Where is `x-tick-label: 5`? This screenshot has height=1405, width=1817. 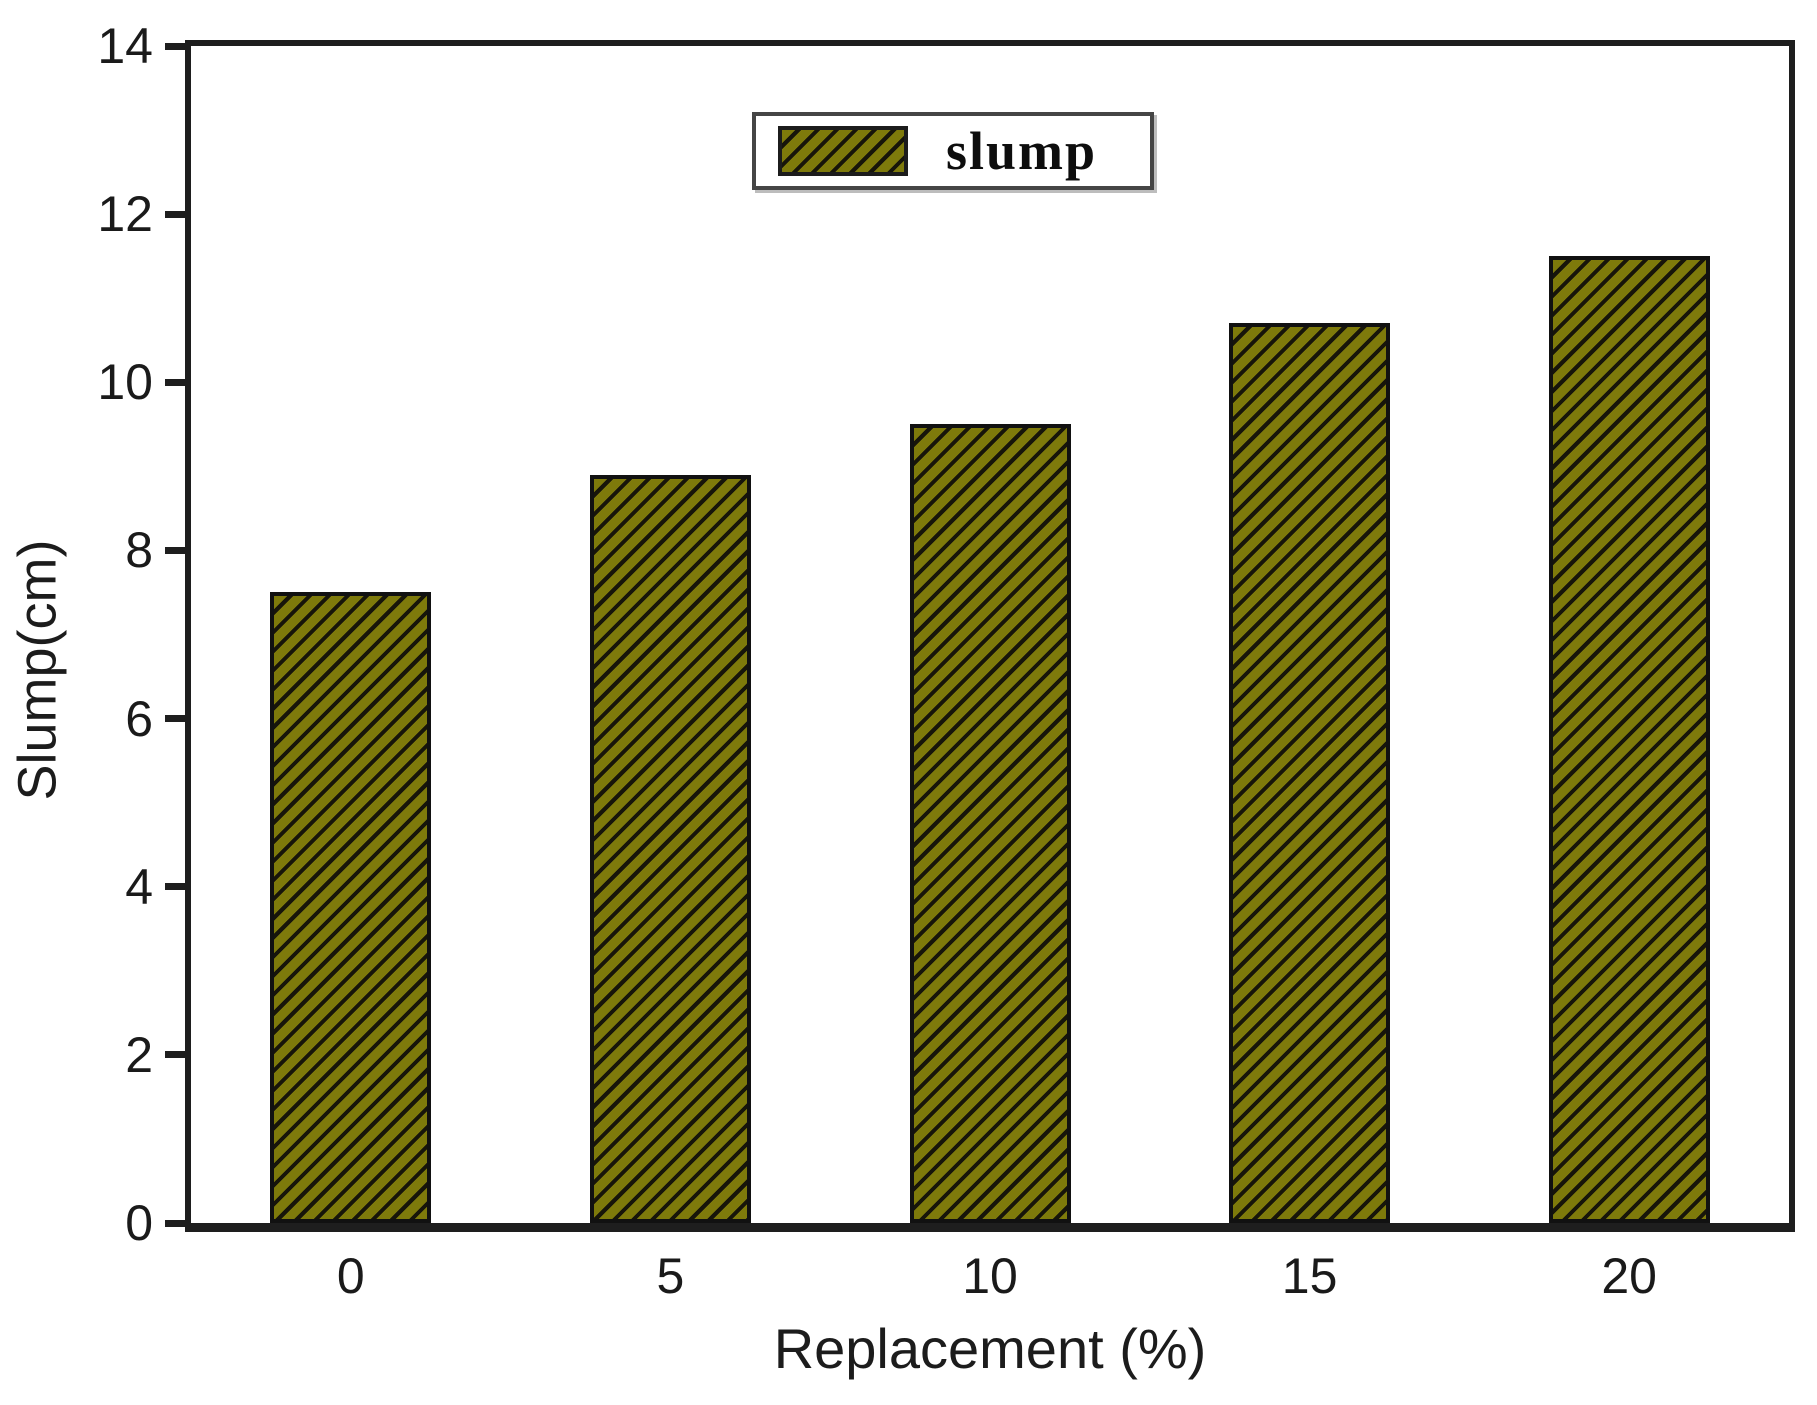
x-tick-label: 5 is located at coordinates (670, 1276).